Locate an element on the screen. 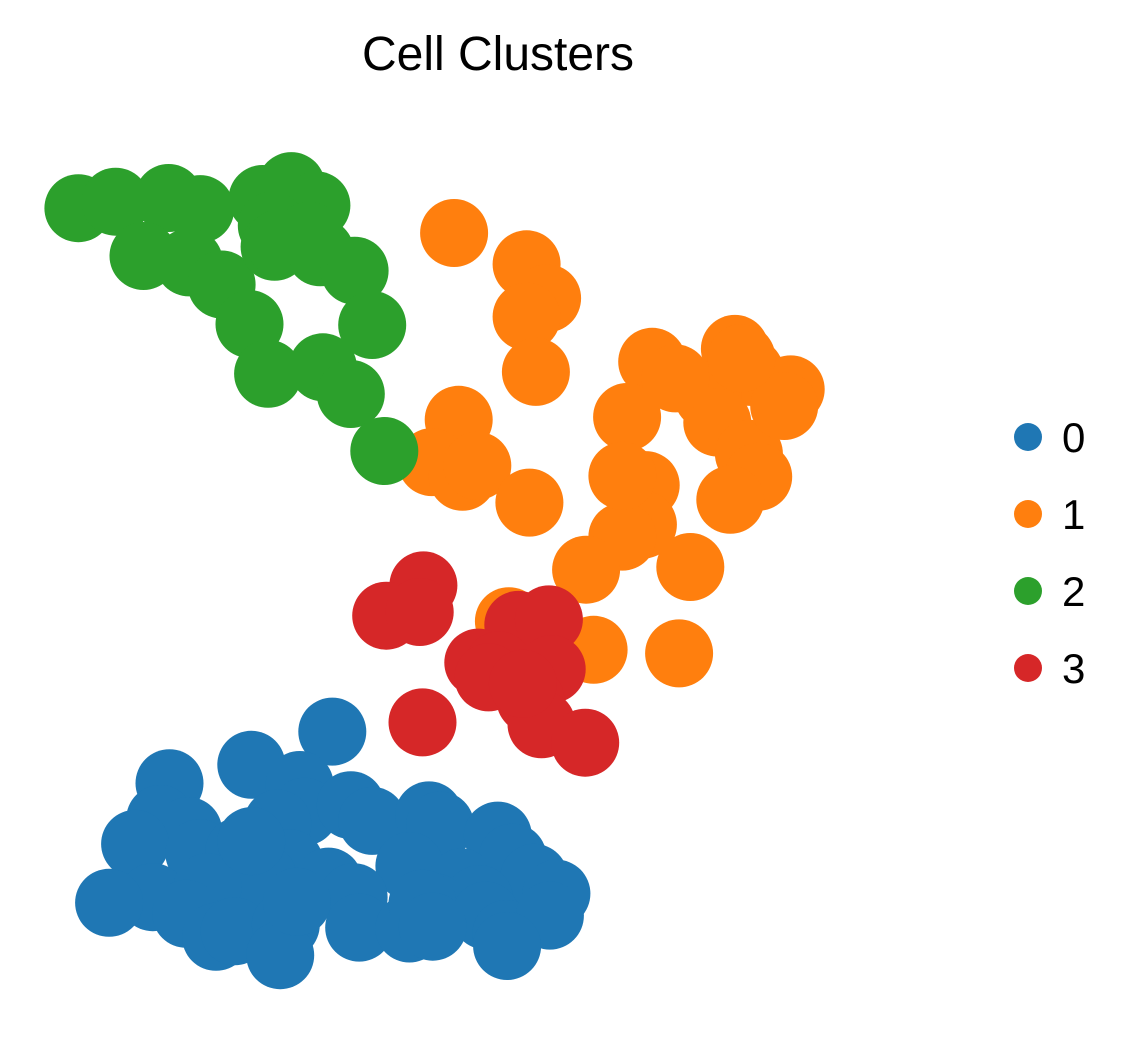 The height and width of the screenshot is (1039, 1143). legend: 0 1 2 3 is located at coordinates (1049, 553).